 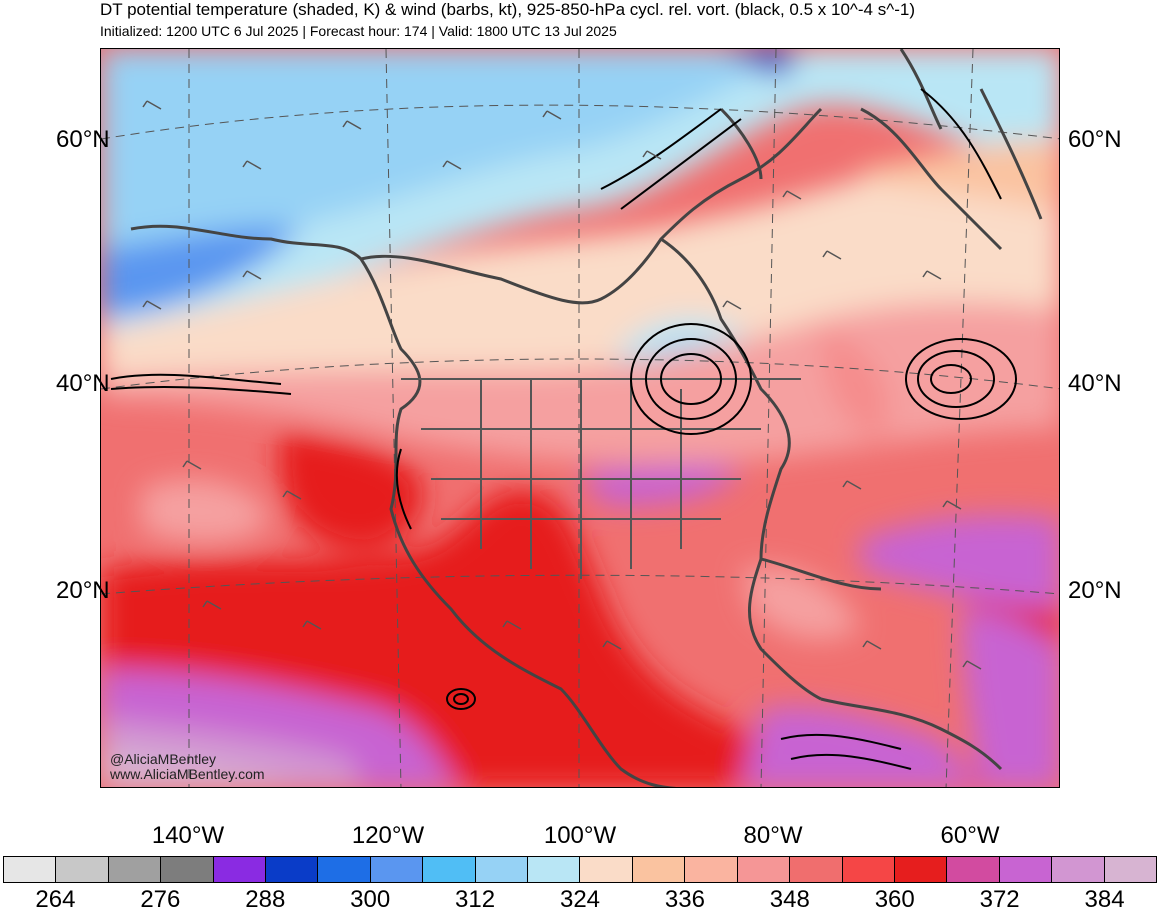 I want to click on colorbar-label: 360, so click(x=894, y=899).